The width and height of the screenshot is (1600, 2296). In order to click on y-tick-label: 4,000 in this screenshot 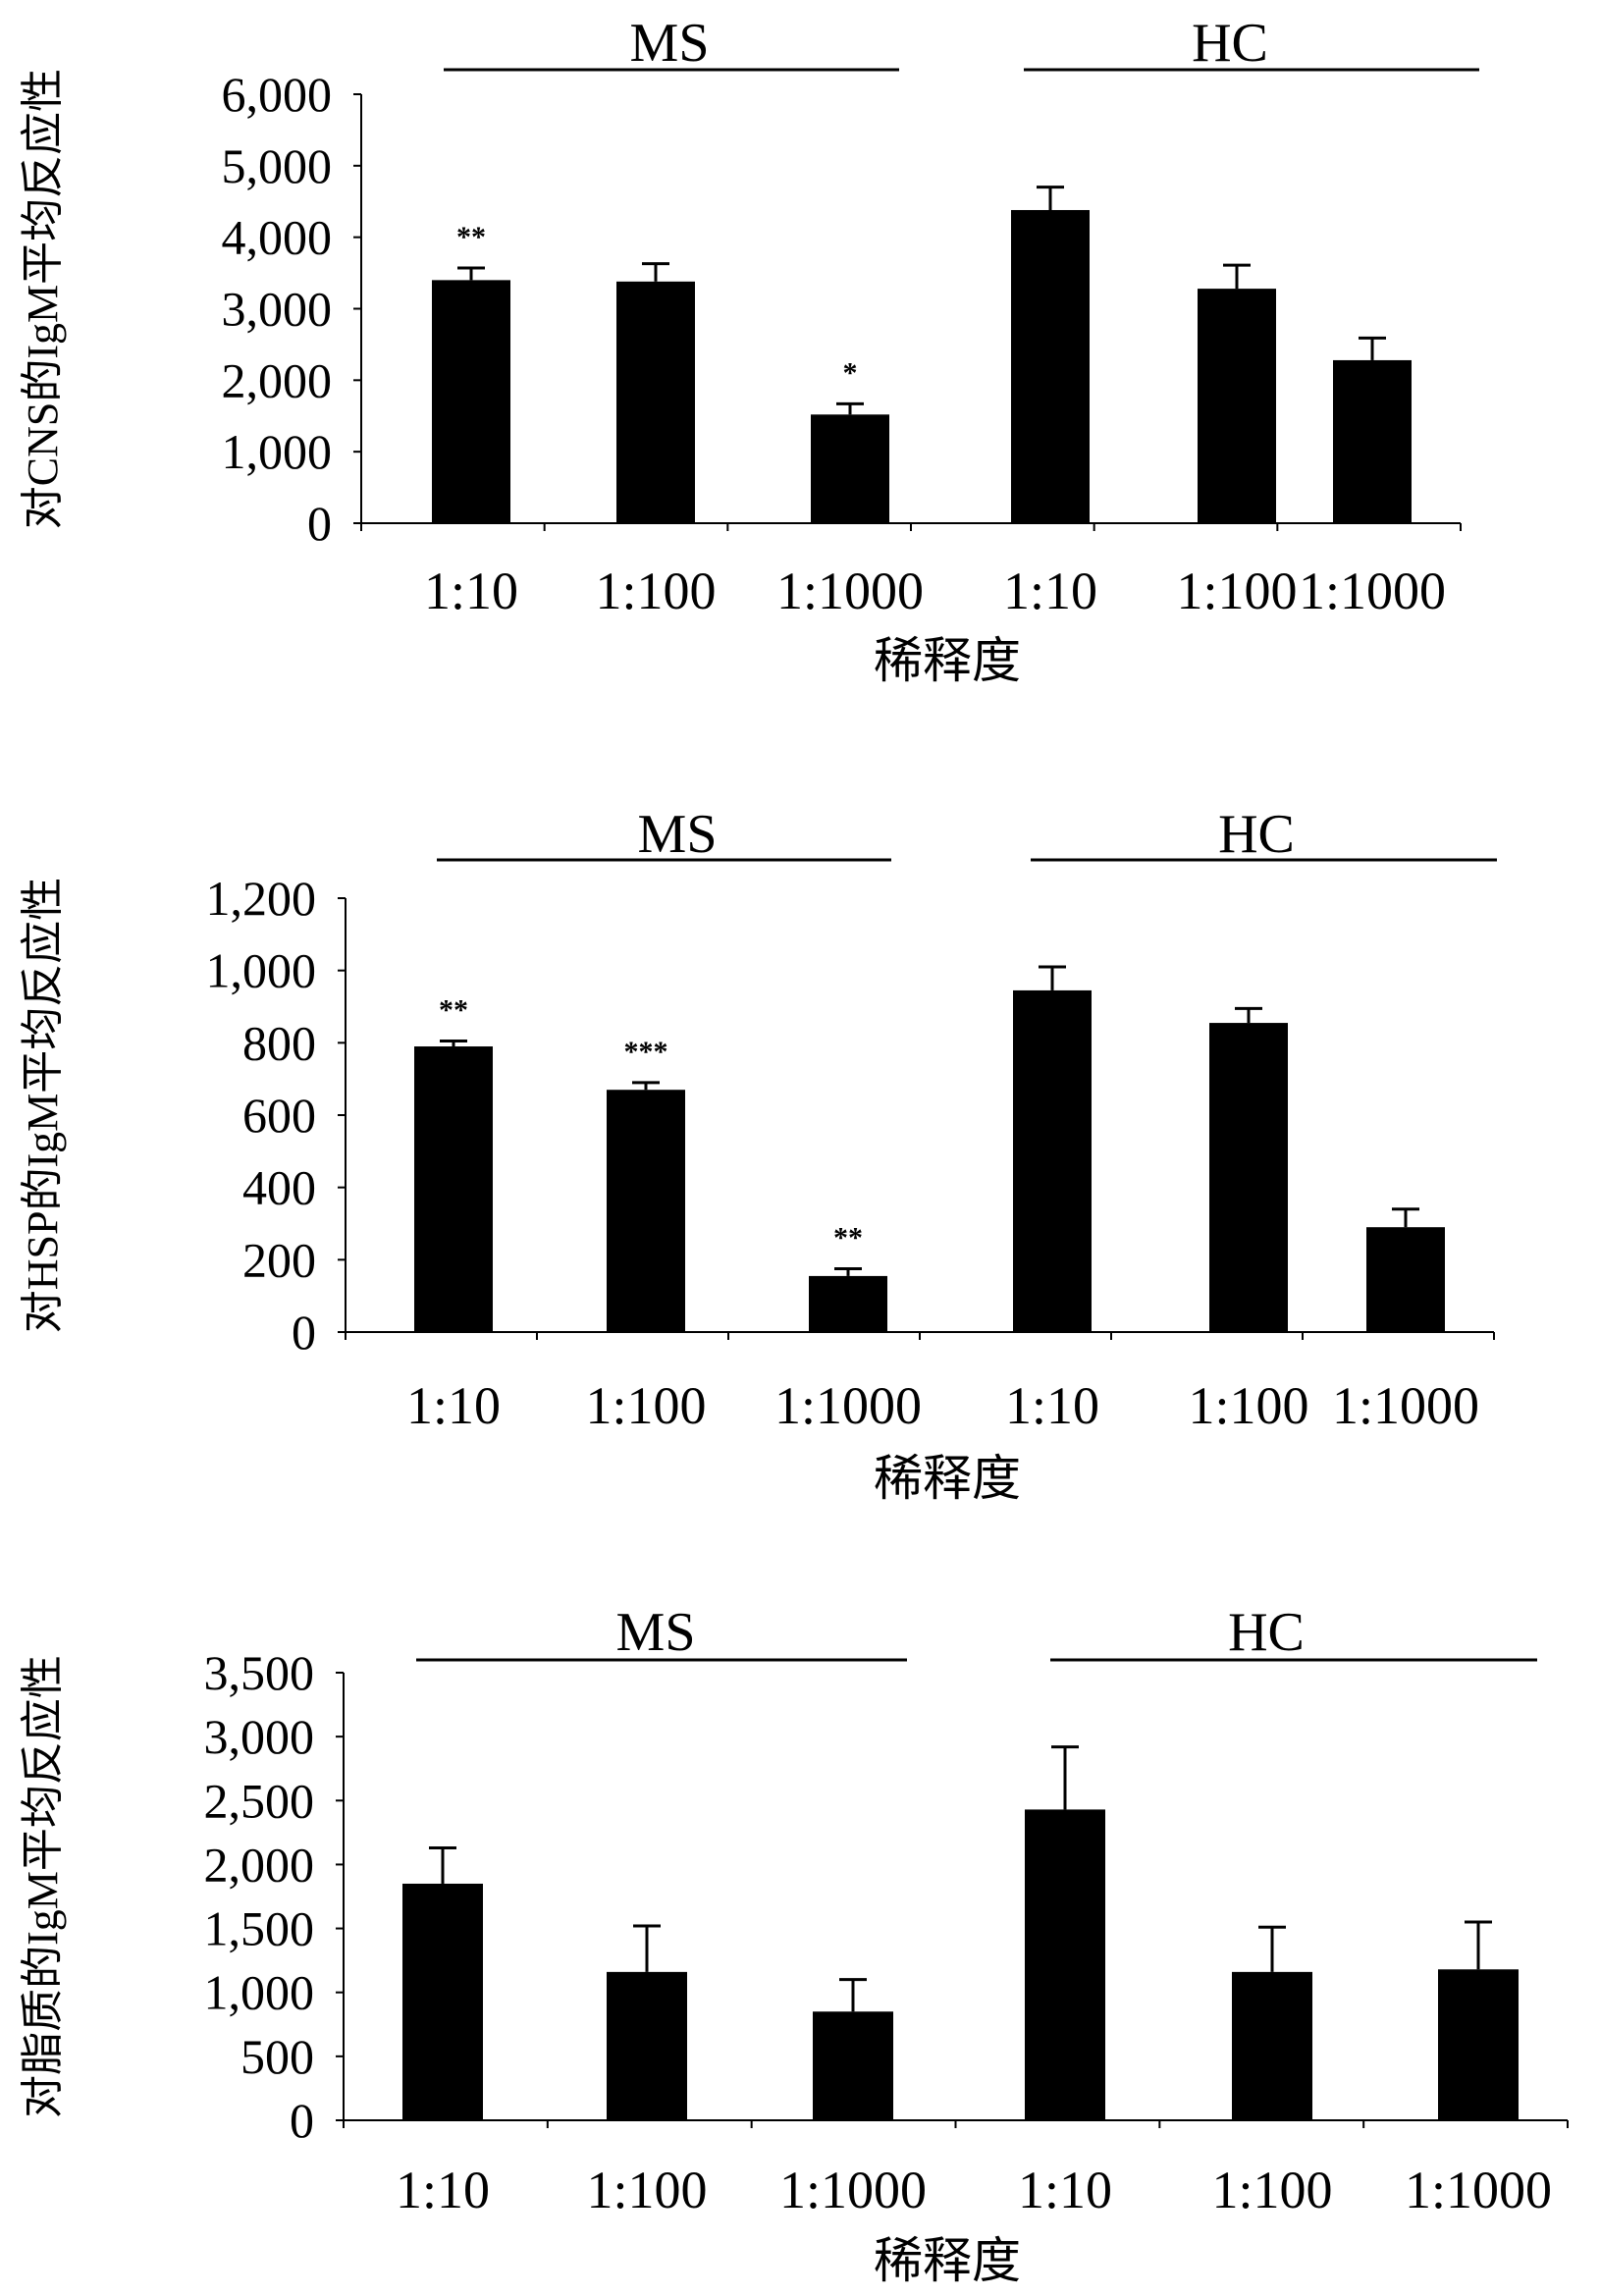, I will do `click(277, 237)`.